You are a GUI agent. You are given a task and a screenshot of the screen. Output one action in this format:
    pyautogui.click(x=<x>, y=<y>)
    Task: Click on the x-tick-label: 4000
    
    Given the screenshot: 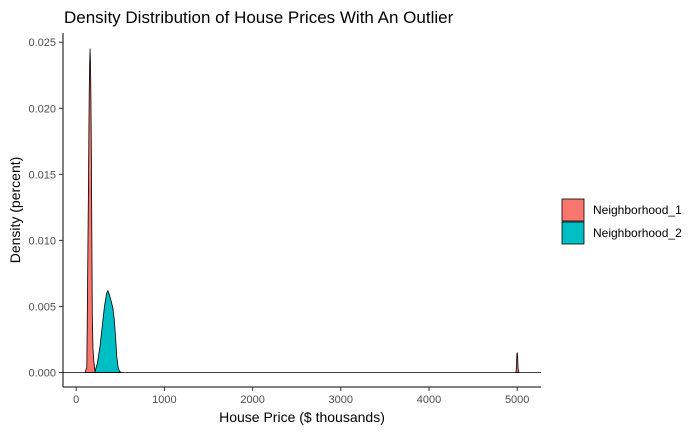 What is the action you would take?
    pyautogui.click(x=429, y=400)
    